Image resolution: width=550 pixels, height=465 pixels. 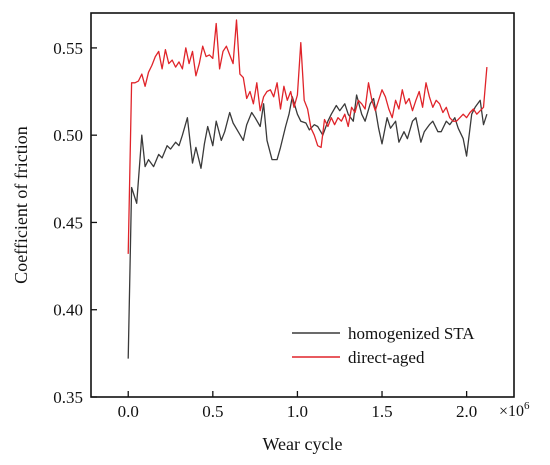 What do you see at coordinates (68, 397) in the screenshot?
I see `y-tick-label: 0.35` at bounding box center [68, 397].